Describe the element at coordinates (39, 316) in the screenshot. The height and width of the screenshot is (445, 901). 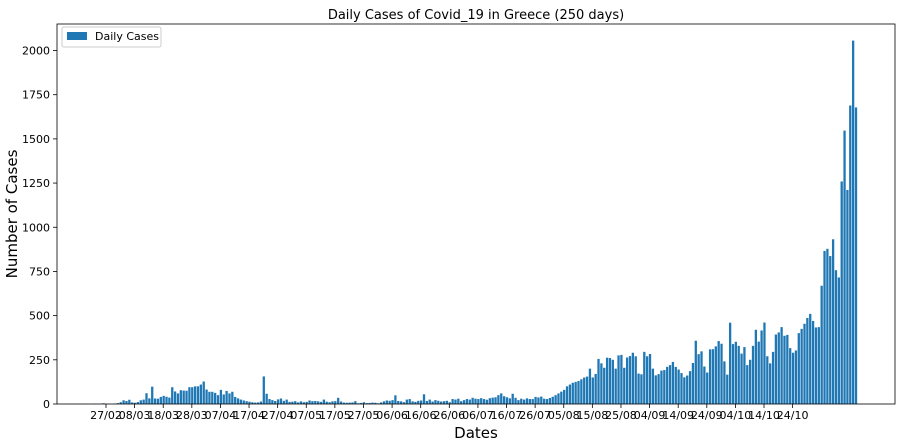
I see `y-tick-label: 500` at that location.